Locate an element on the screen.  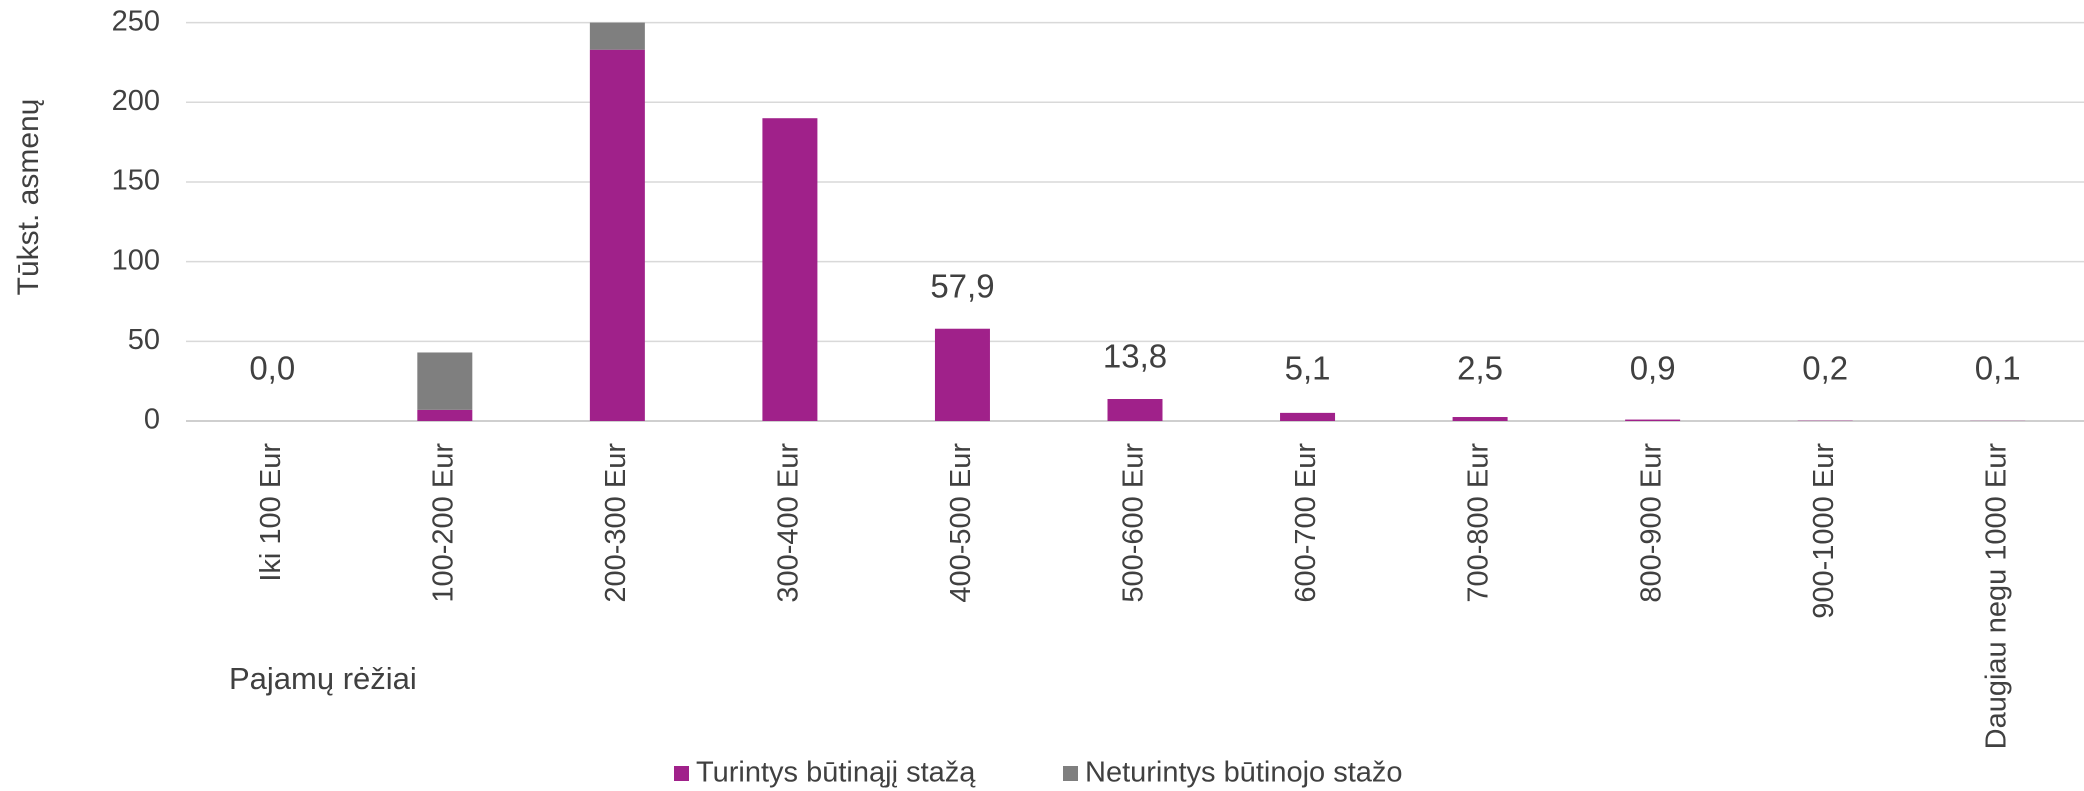
x-tick-label: 800-900 Eur is located at coordinates (1651, 523).